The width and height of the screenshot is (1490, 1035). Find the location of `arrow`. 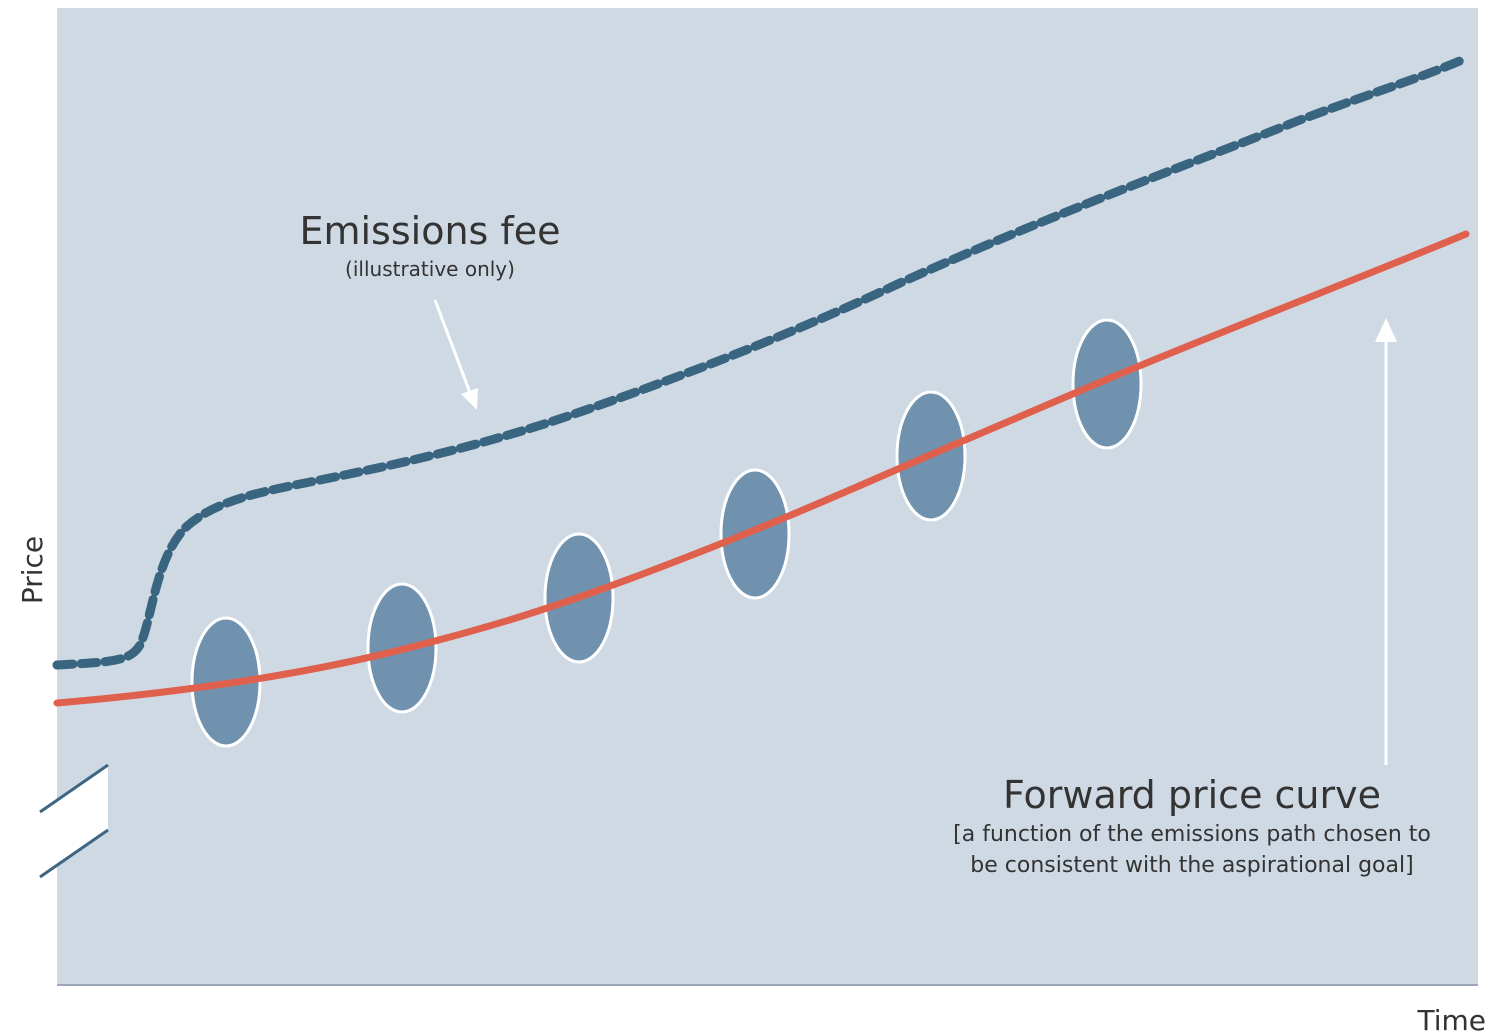

arrow is located at coordinates (453, 349).